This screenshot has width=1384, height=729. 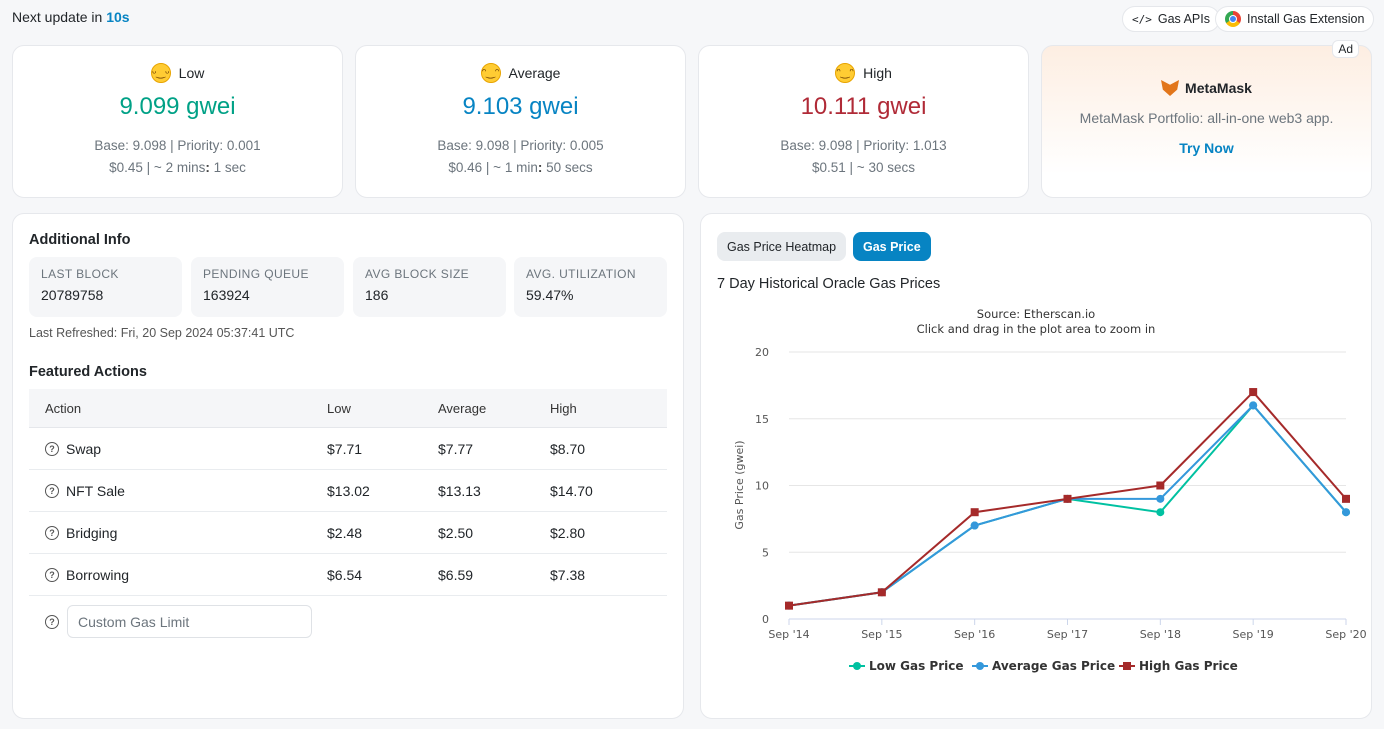 What do you see at coordinates (191, 73) in the screenshot?
I see `gas-label: Low` at bounding box center [191, 73].